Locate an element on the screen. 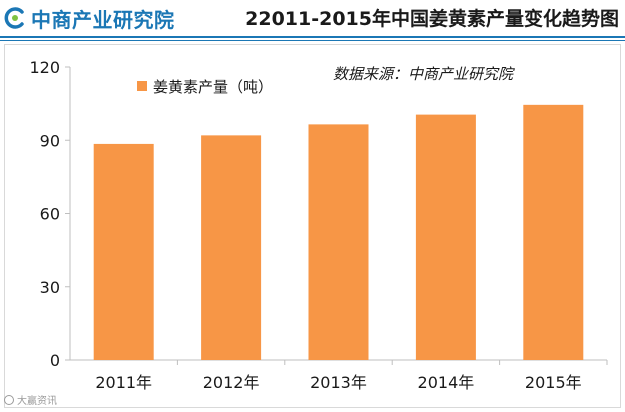 Image resolution: width=625 pixels, height=412 pixels. logo: 中商产业研究院 is located at coordinates (89, 18).